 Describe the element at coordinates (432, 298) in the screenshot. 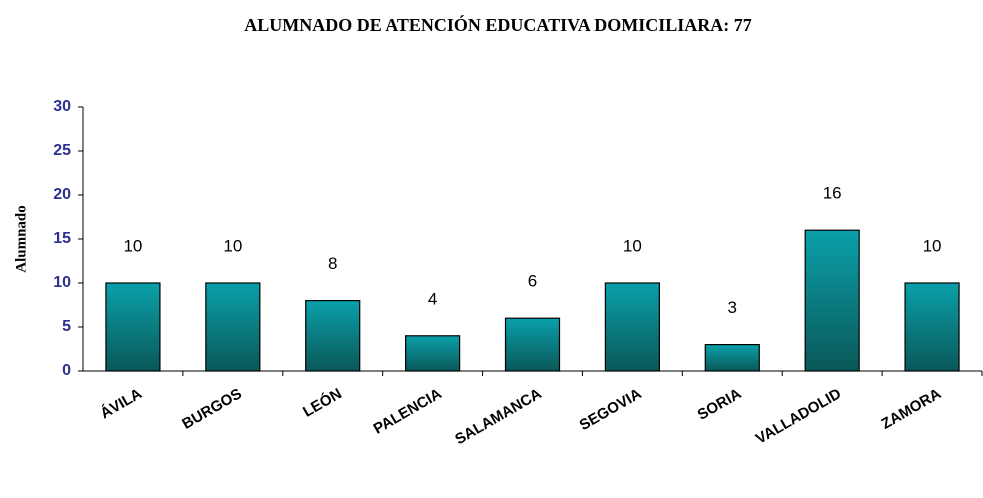

I see `data-label: 4` at that location.